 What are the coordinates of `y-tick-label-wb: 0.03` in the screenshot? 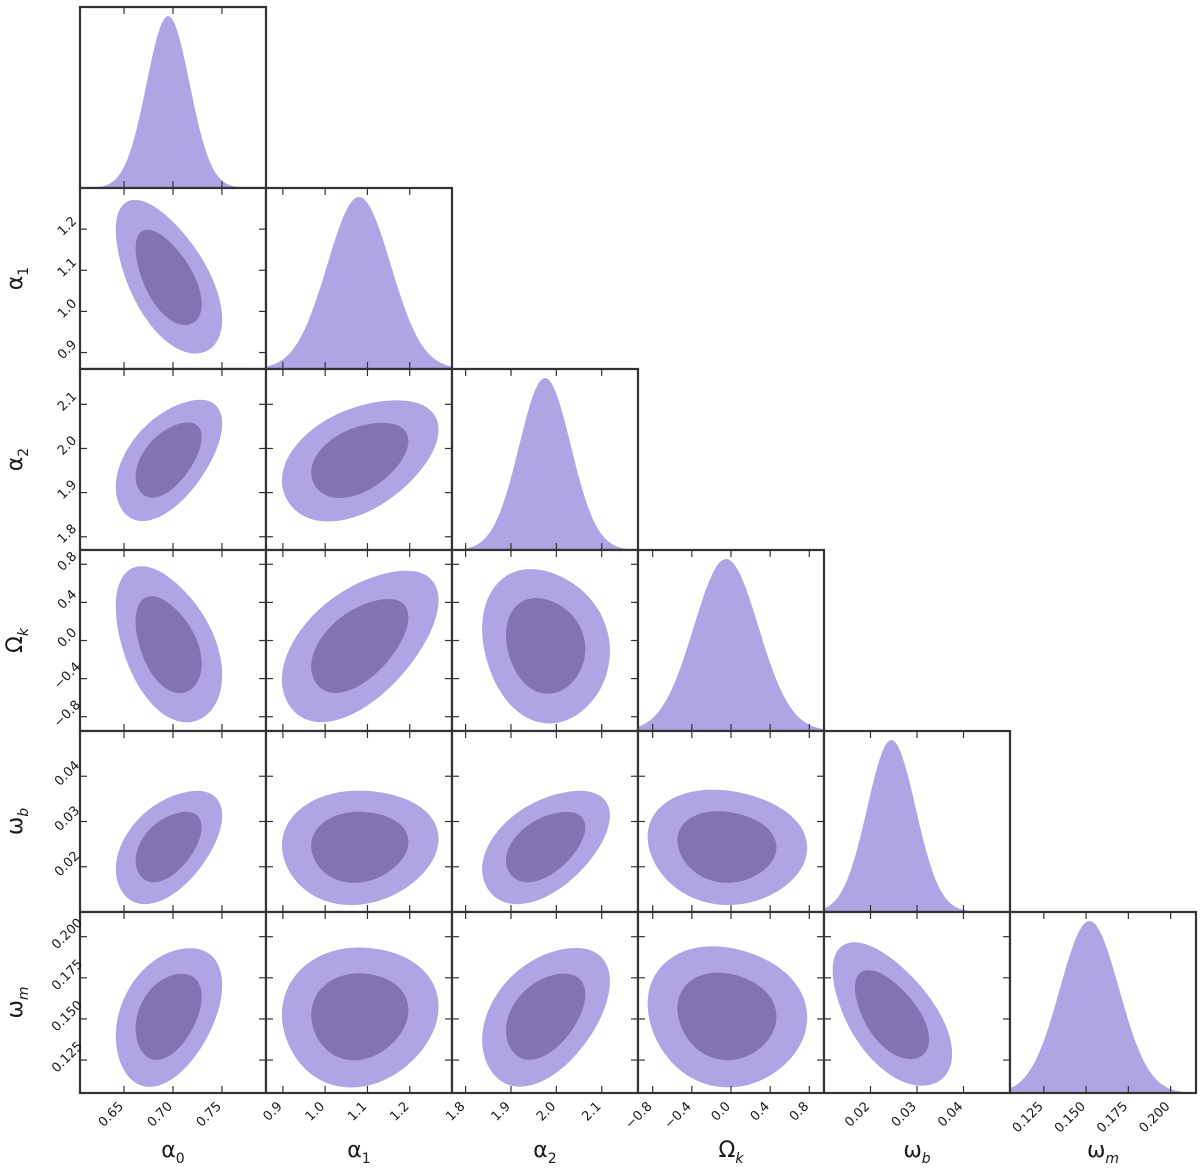 It's located at (67, 818).